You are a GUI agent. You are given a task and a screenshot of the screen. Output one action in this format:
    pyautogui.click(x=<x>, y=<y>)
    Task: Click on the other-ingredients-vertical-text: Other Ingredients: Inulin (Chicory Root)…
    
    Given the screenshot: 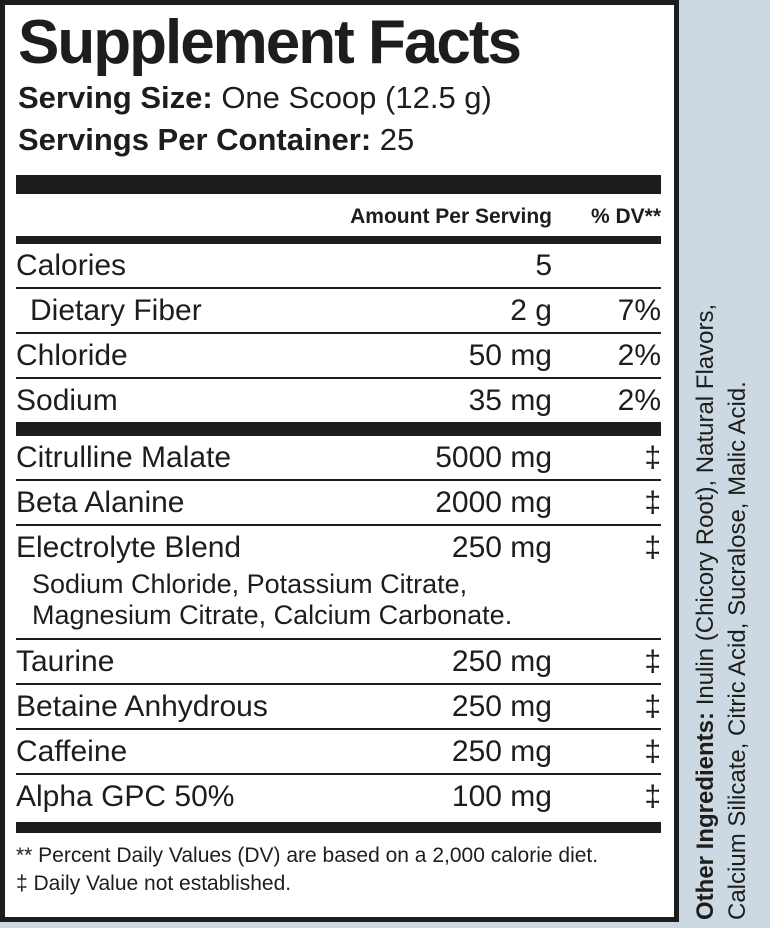 What is the action you would take?
    pyautogui.click(x=722, y=464)
    